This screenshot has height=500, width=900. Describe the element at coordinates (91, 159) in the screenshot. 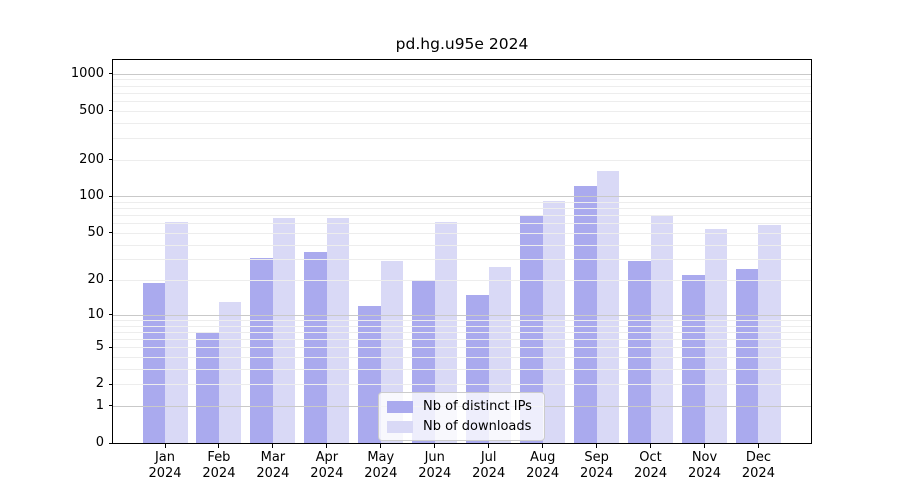

I see `y-tick-label: 200` at that location.